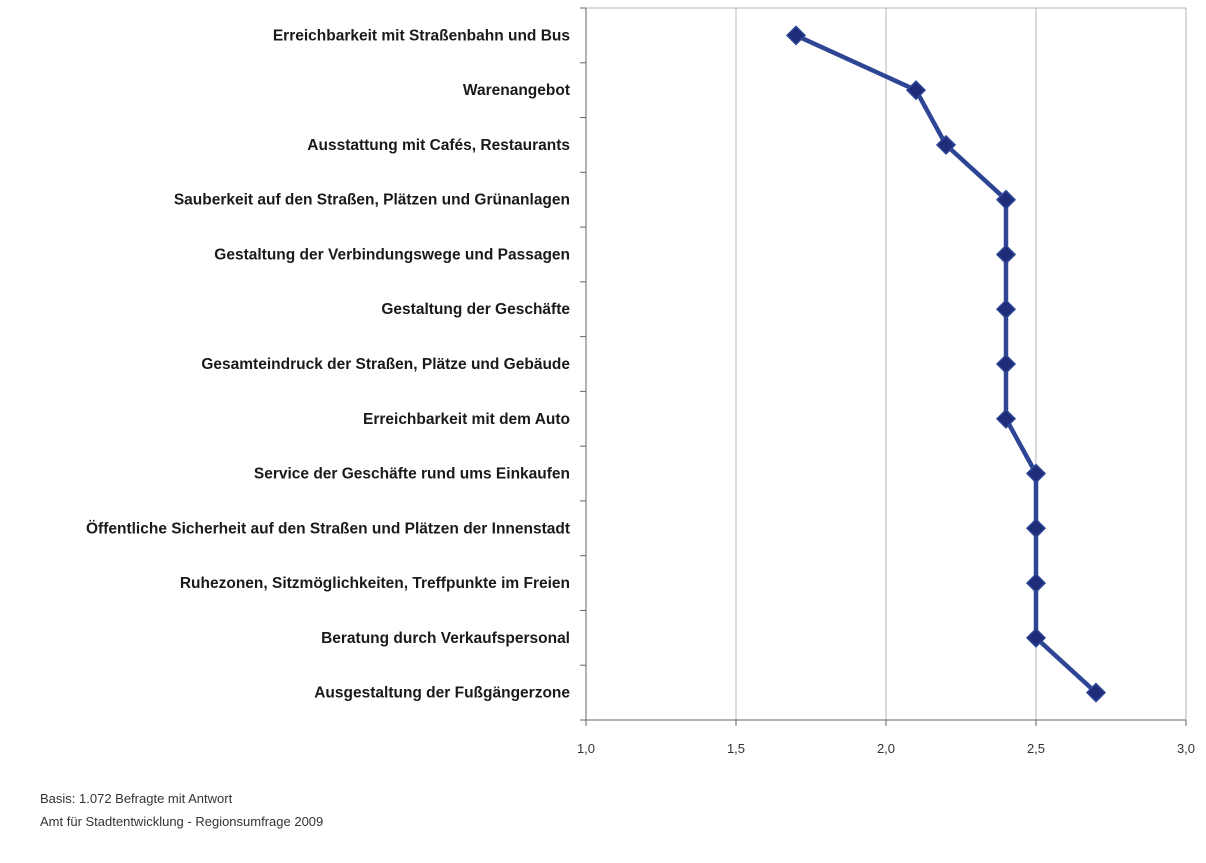 This screenshot has height=863, width=1206. Describe the element at coordinates (421, 35) in the screenshot. I see `category-label: Erreichbarkeit mit Straßenbahn und Bus` at that location.